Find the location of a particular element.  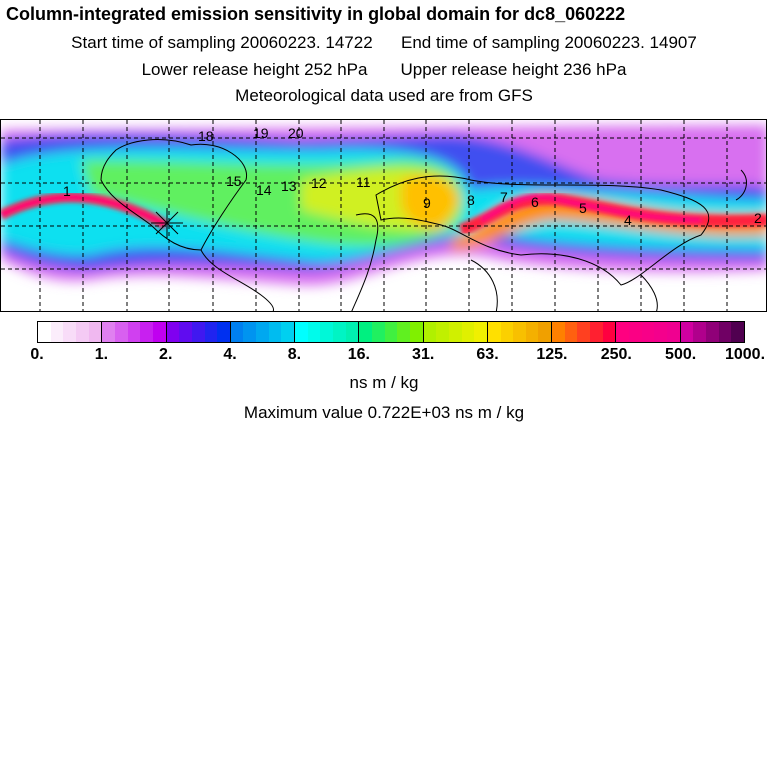

trajectory-label: 7 is located at coordinates (504, 197).